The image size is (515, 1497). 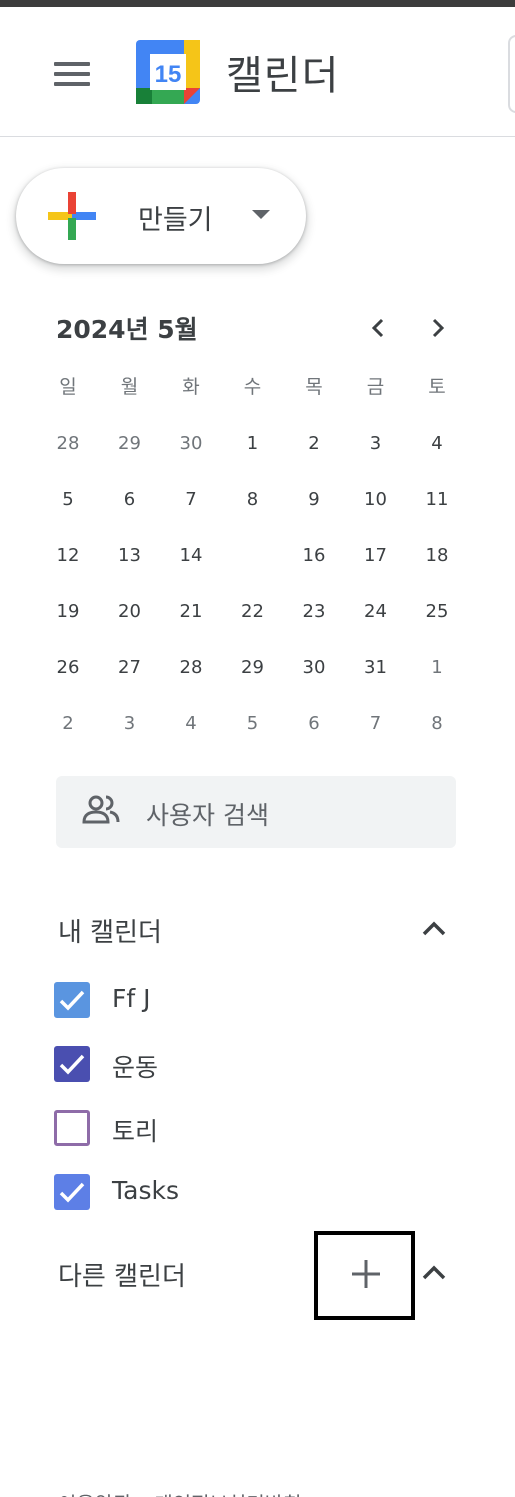 What do you see at coordinates (375, 667) in the screenshot?
I see `day-cell: 31` at bounding box center [375, 667].